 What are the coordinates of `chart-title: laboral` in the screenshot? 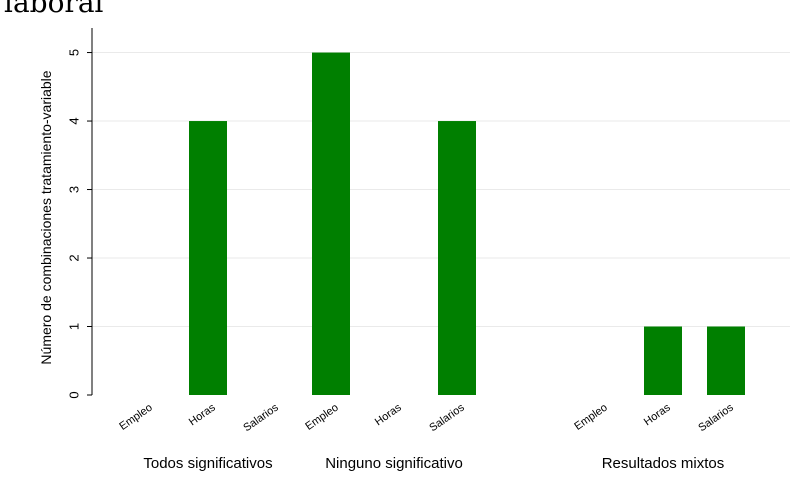 It's located at (54, 9).